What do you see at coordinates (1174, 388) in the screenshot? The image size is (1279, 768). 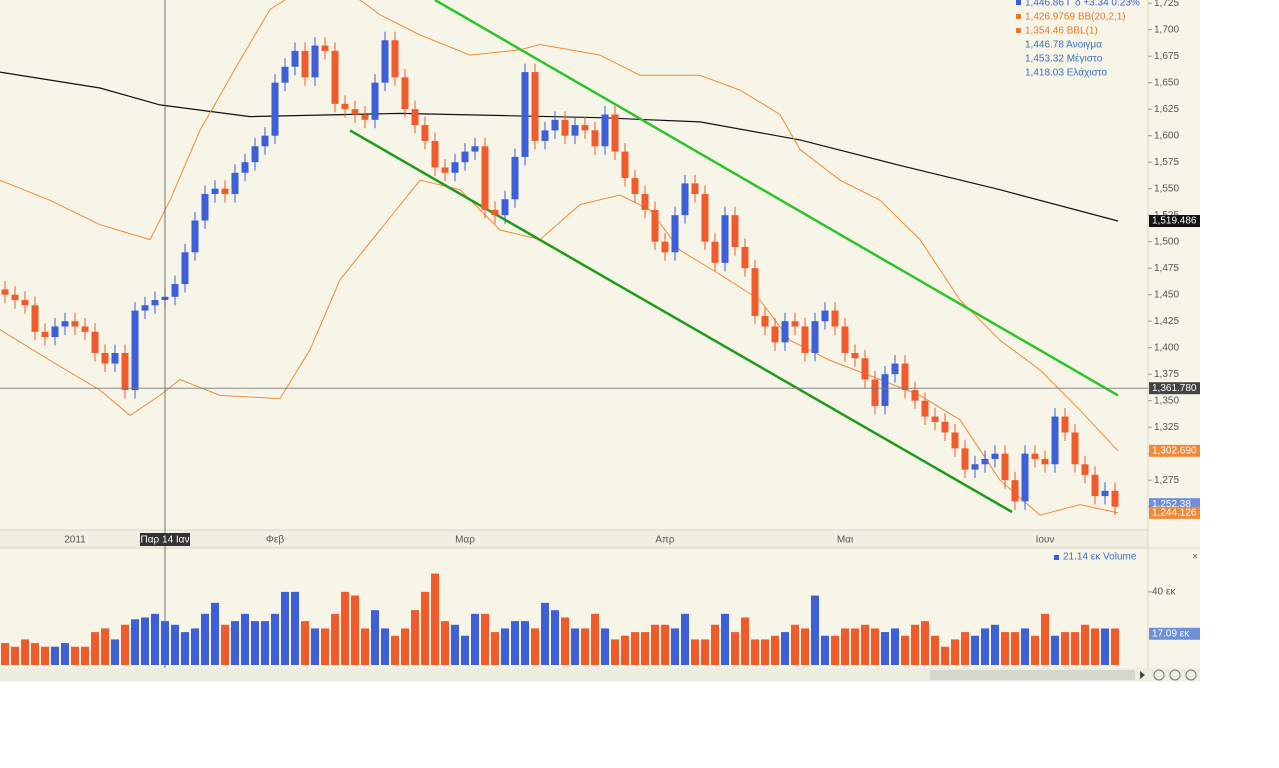 I see `price-tag-label: 1,361.780` at bounding box center [1174, 388].